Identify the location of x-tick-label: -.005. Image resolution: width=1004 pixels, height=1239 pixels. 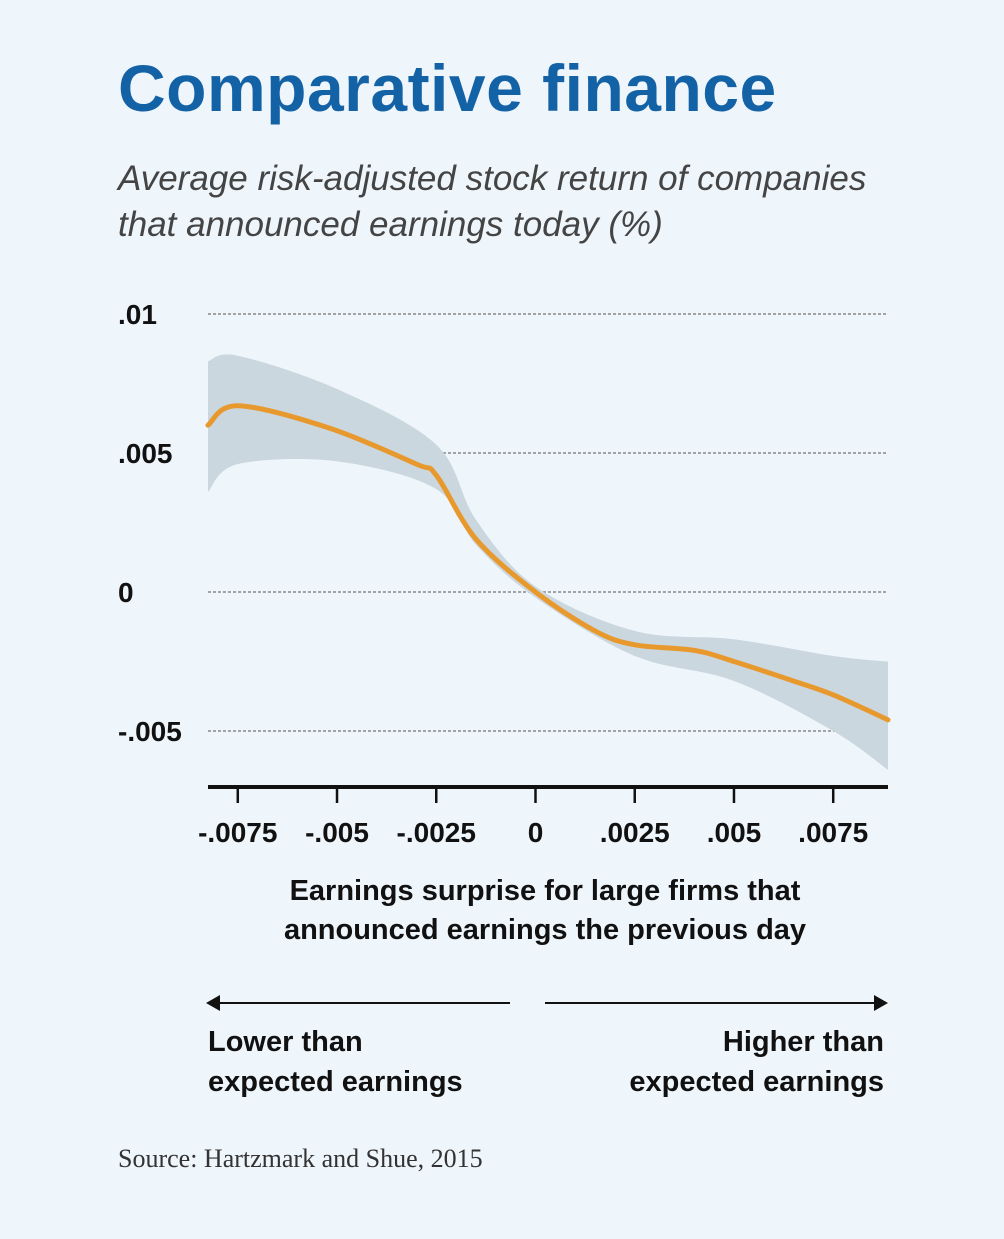
(337, 832).